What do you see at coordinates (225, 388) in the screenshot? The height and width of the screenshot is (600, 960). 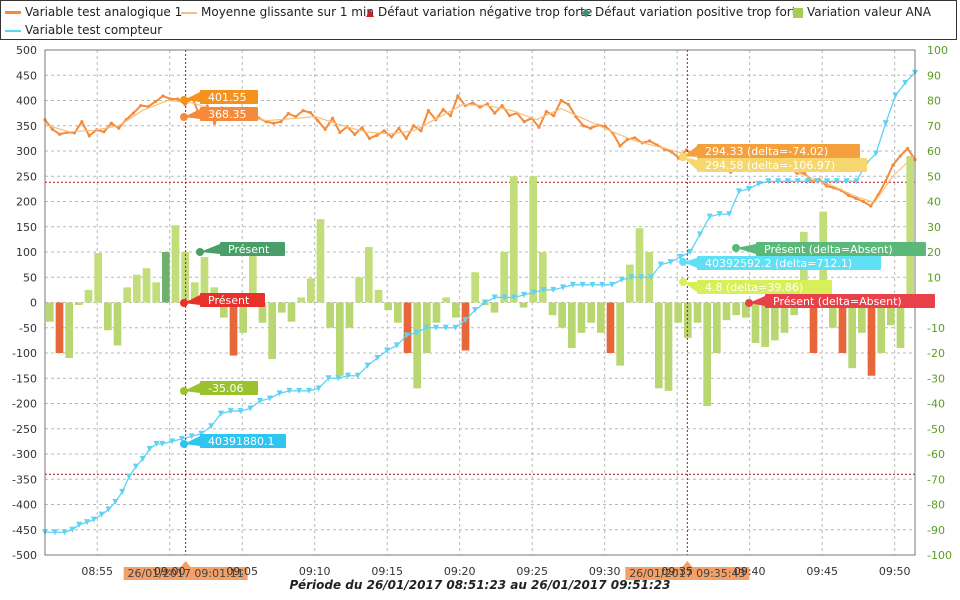 I see `annotation-label: -35.06` at bounding box center [225, 388].